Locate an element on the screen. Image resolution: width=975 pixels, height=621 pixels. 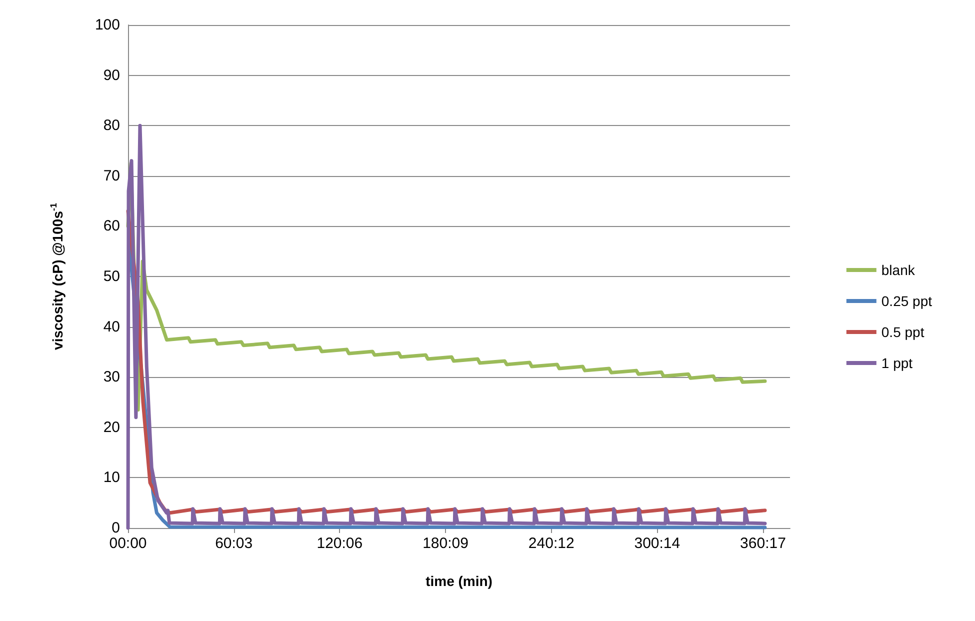
x-tick-label: 360:17 is located at coordinates (763, 543).